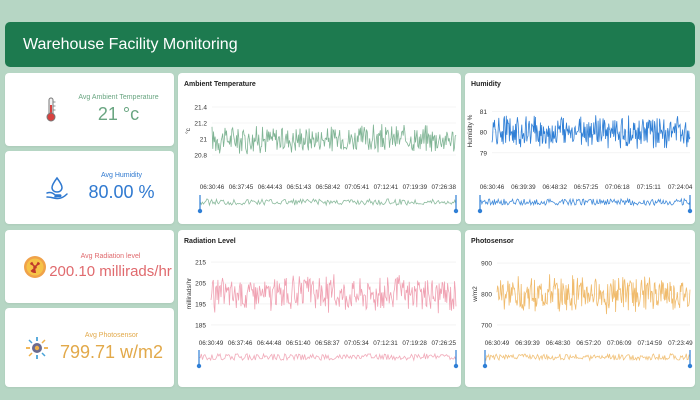 The width and height of the screenshot is (700, 400). I want to click on x-tick-label: 07:05:41, so click(357, 187).